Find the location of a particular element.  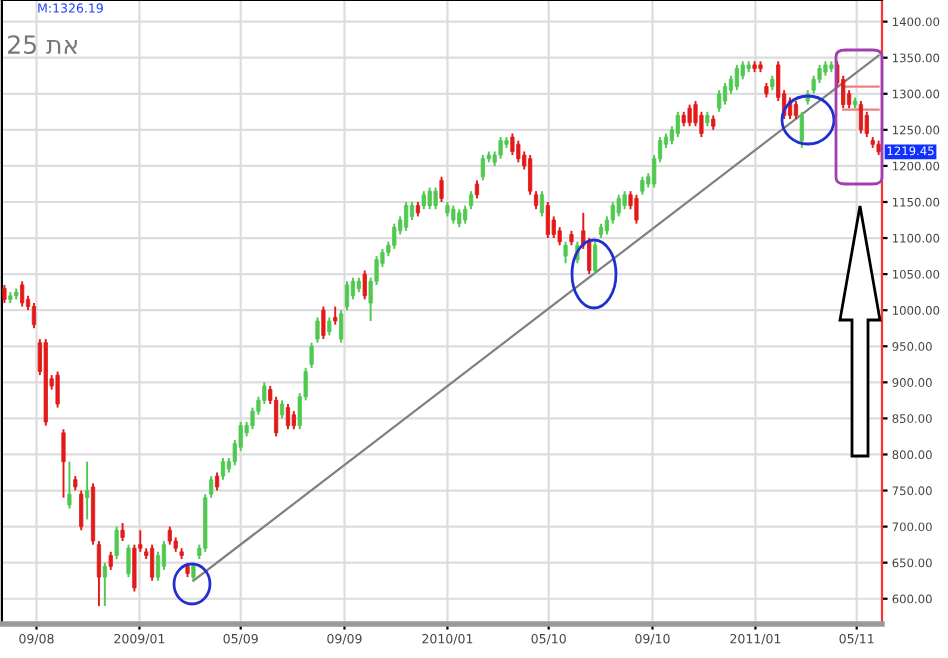

text: 25 תא is located at coordinates (42, 45).